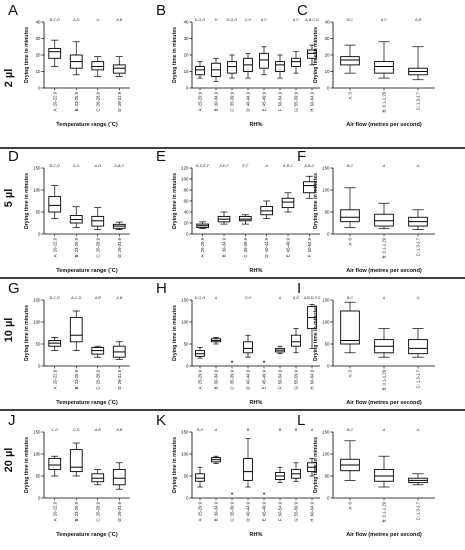 The width and height of the screenshot is (465, 550). Describe the element at coordinates (76, 511) in the screenshot. I see `category-label: B: 23-25.9` at that location.